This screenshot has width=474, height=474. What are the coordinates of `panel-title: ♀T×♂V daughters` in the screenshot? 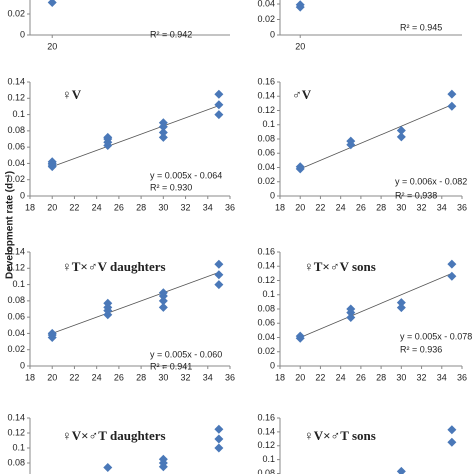 It's located at (114, 266).